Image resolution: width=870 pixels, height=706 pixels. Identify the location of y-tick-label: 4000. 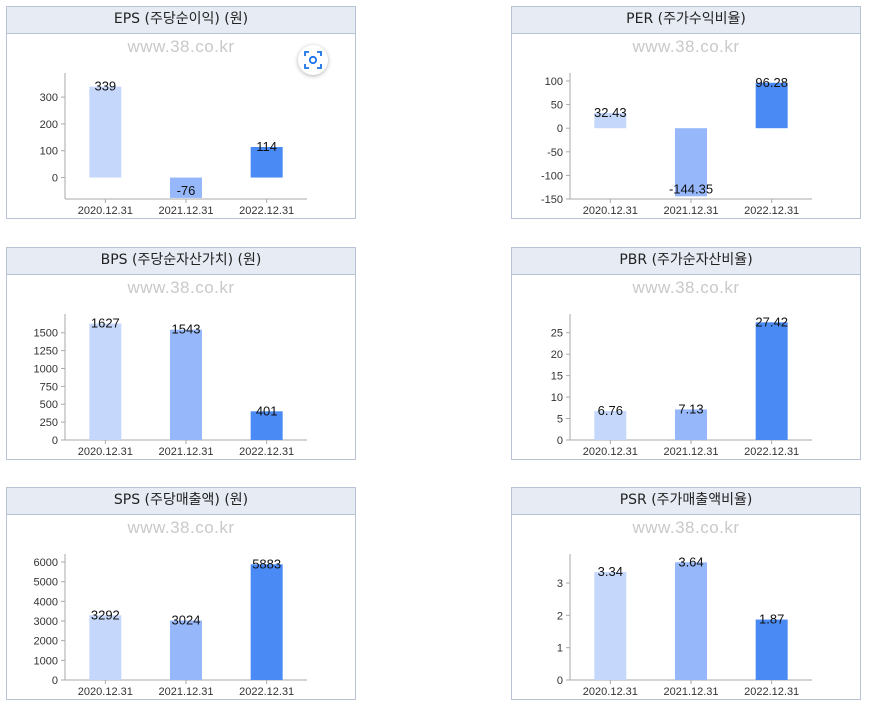
(46, 602).